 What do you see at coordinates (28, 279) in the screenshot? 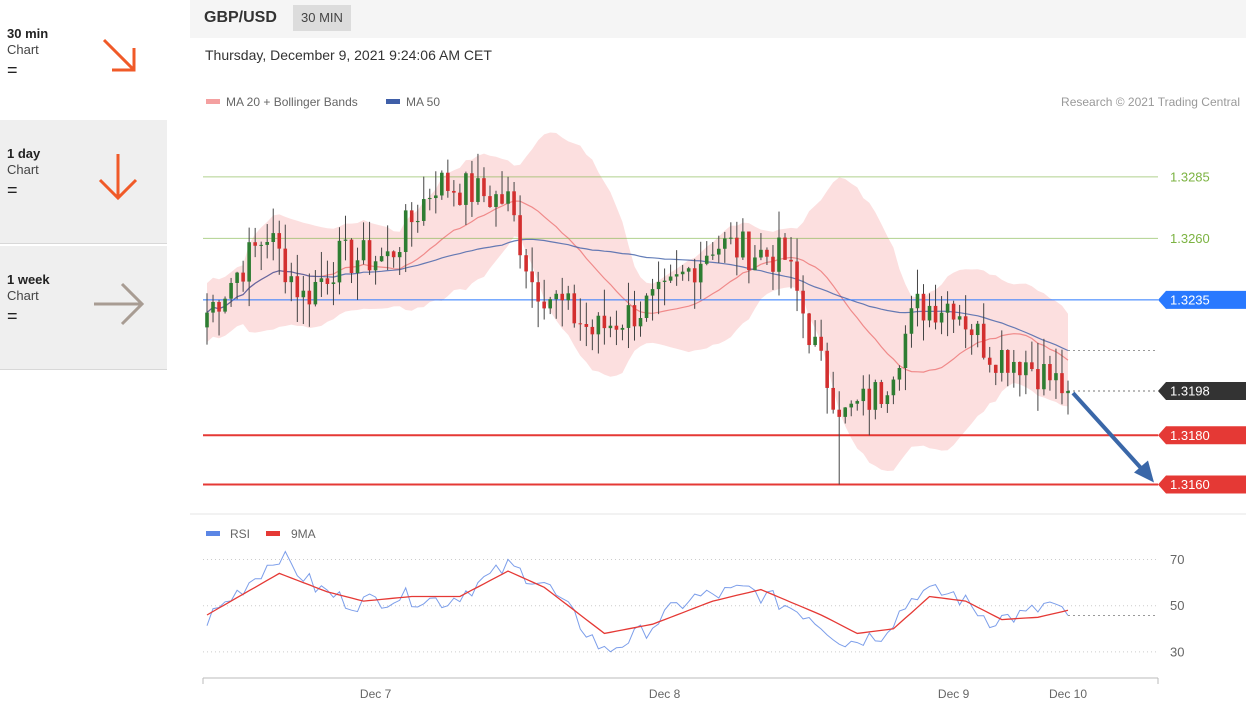
I see `timeframe-title: 1 week` at bounding box center [28, 279].